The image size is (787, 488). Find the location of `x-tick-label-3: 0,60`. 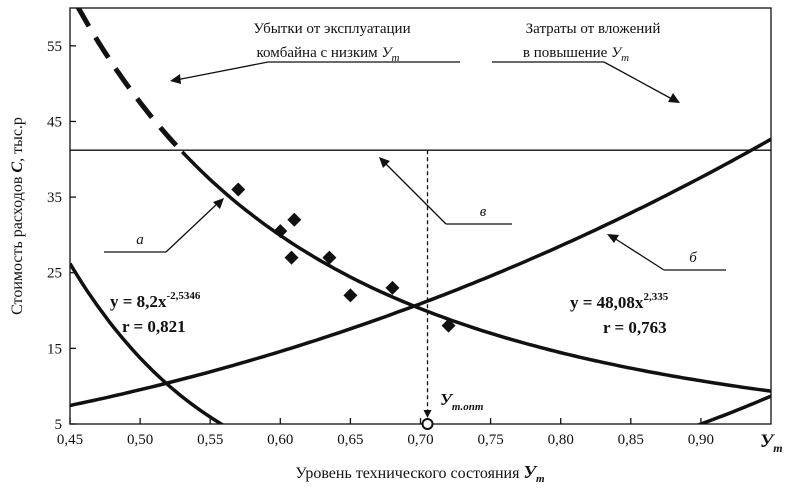

x-tick-label-3: 0,60 is located at coordinates (280, 440).